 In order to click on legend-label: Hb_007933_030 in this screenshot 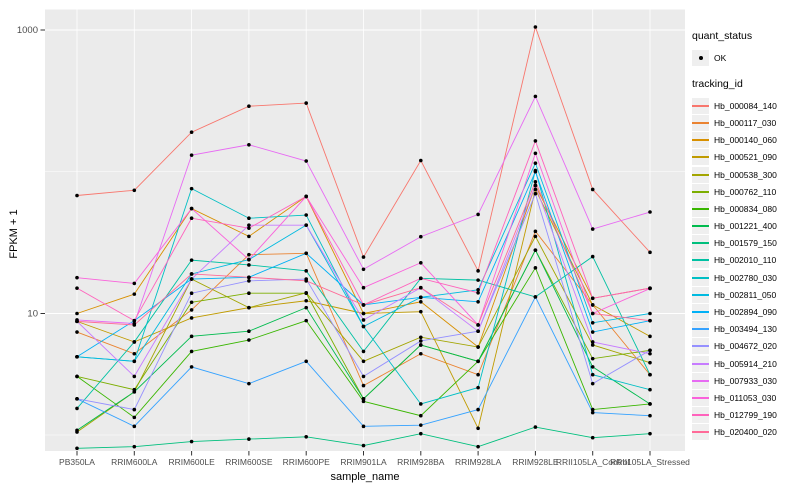, I will do `click(745, 380)`.